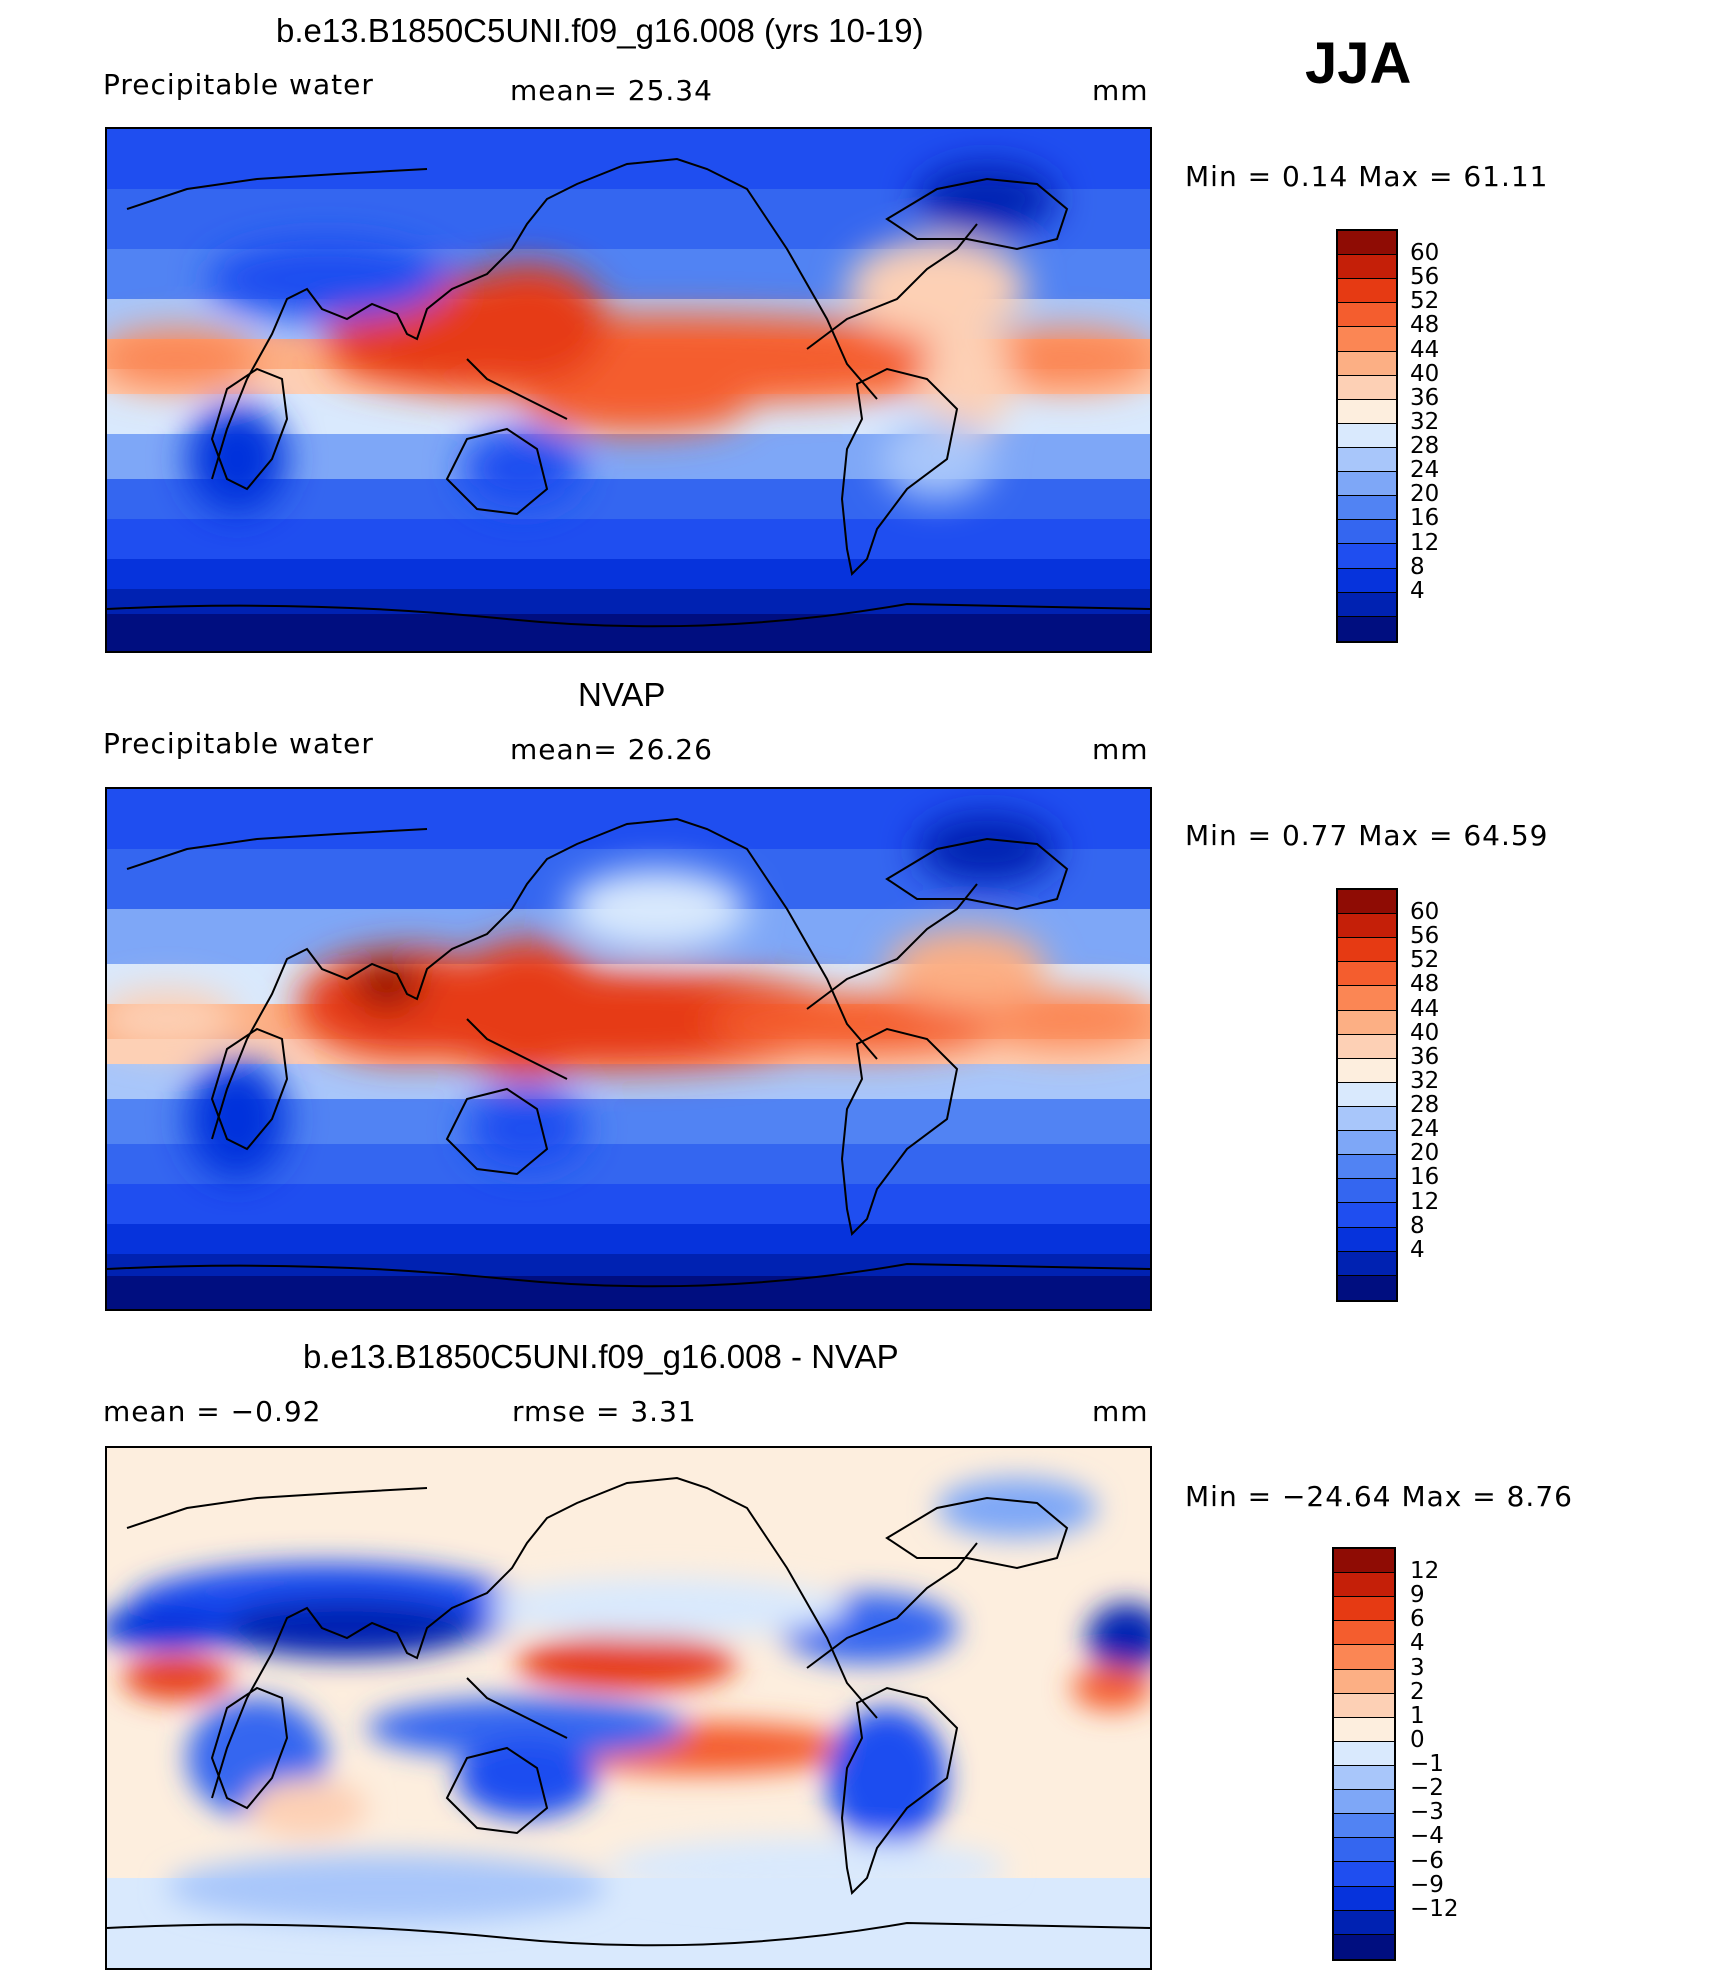 Image resolution: width=1710 pixels, height=1974 pixels. What do you see at coordinates (1417, 1667) in the screenshot?
I see `colorbar-tick-label: 3` at bounding box center [1417, 1667].